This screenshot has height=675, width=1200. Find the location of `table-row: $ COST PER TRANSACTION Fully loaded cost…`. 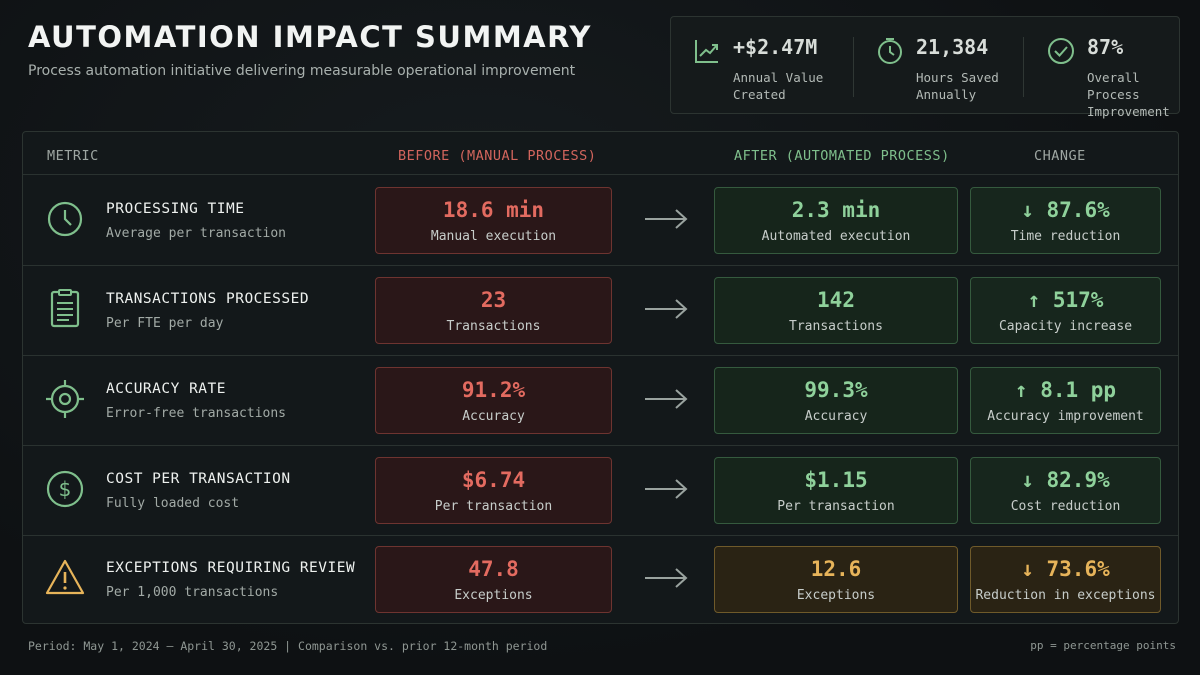

table-row: $ COST PER TRANSACTION Fully loaded cost… is located at coordinates (600, 490).